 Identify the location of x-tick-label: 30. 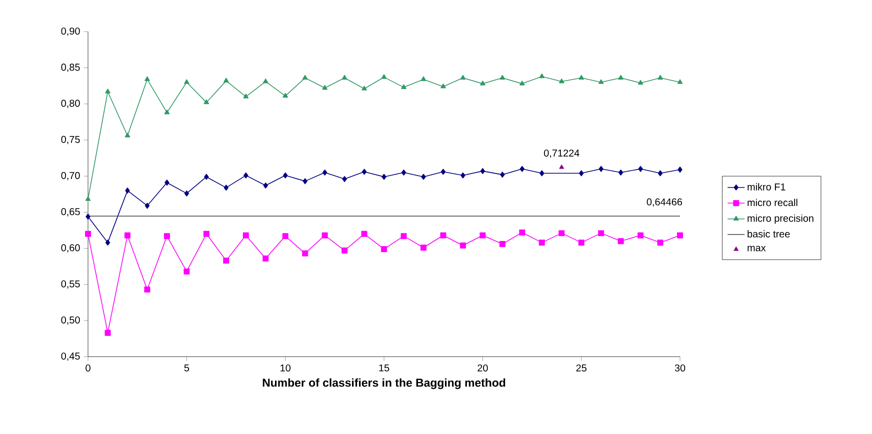
(680, 368).